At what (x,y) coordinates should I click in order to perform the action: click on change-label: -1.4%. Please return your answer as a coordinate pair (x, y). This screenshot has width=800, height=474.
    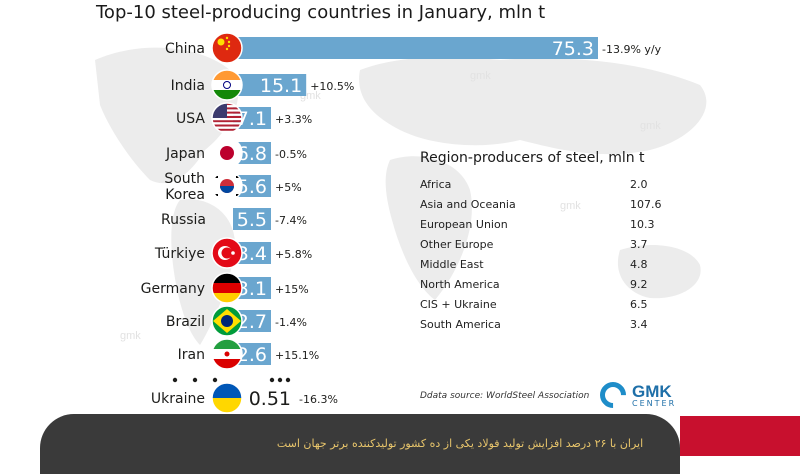
    Looking at the image, I should click on (291, 322).